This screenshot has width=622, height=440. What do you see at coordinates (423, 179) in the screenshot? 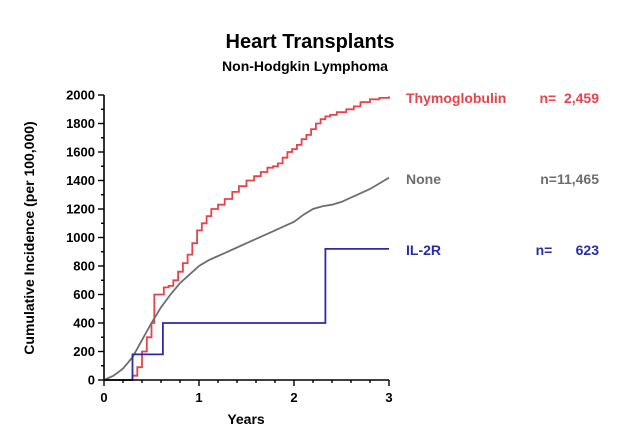
I see `legend-name-none: None` at bounding box center [423, 179].